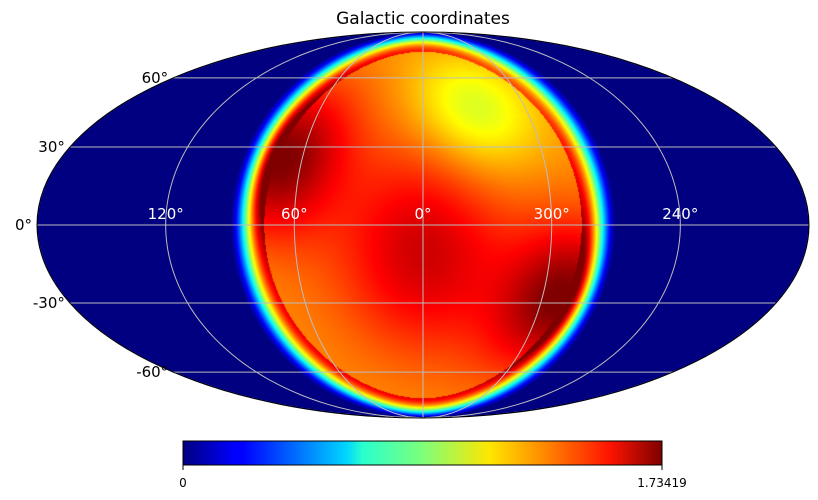 The image size is (818, 500). What do you see at coordinates (552, 214) in the screenshot?
I see `lon-label: 300°` at bounding box center [552, 214].